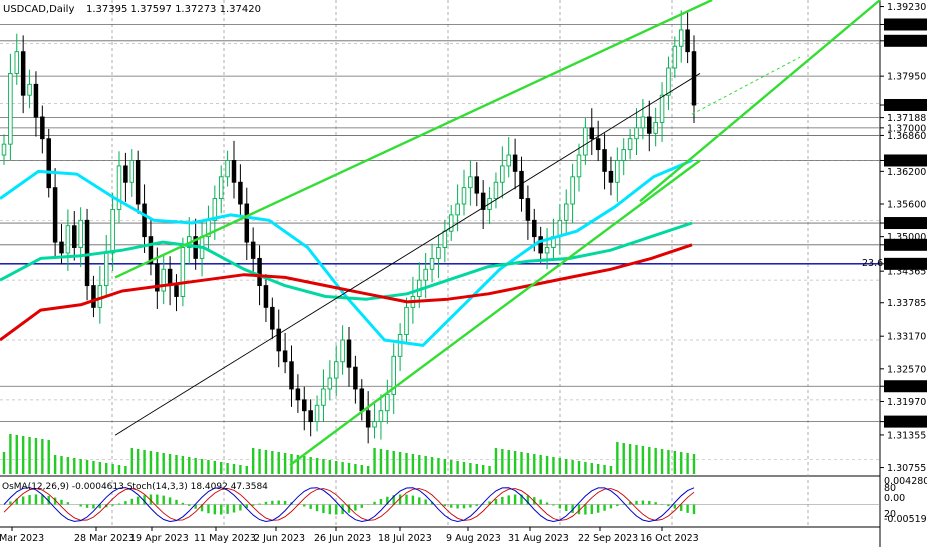 The image size is (927, 547). What do you see at coordinates (905, 481) in the screenshot?
I see `indicator-tick-label: 0.004280` at bounding box center [905, 481].